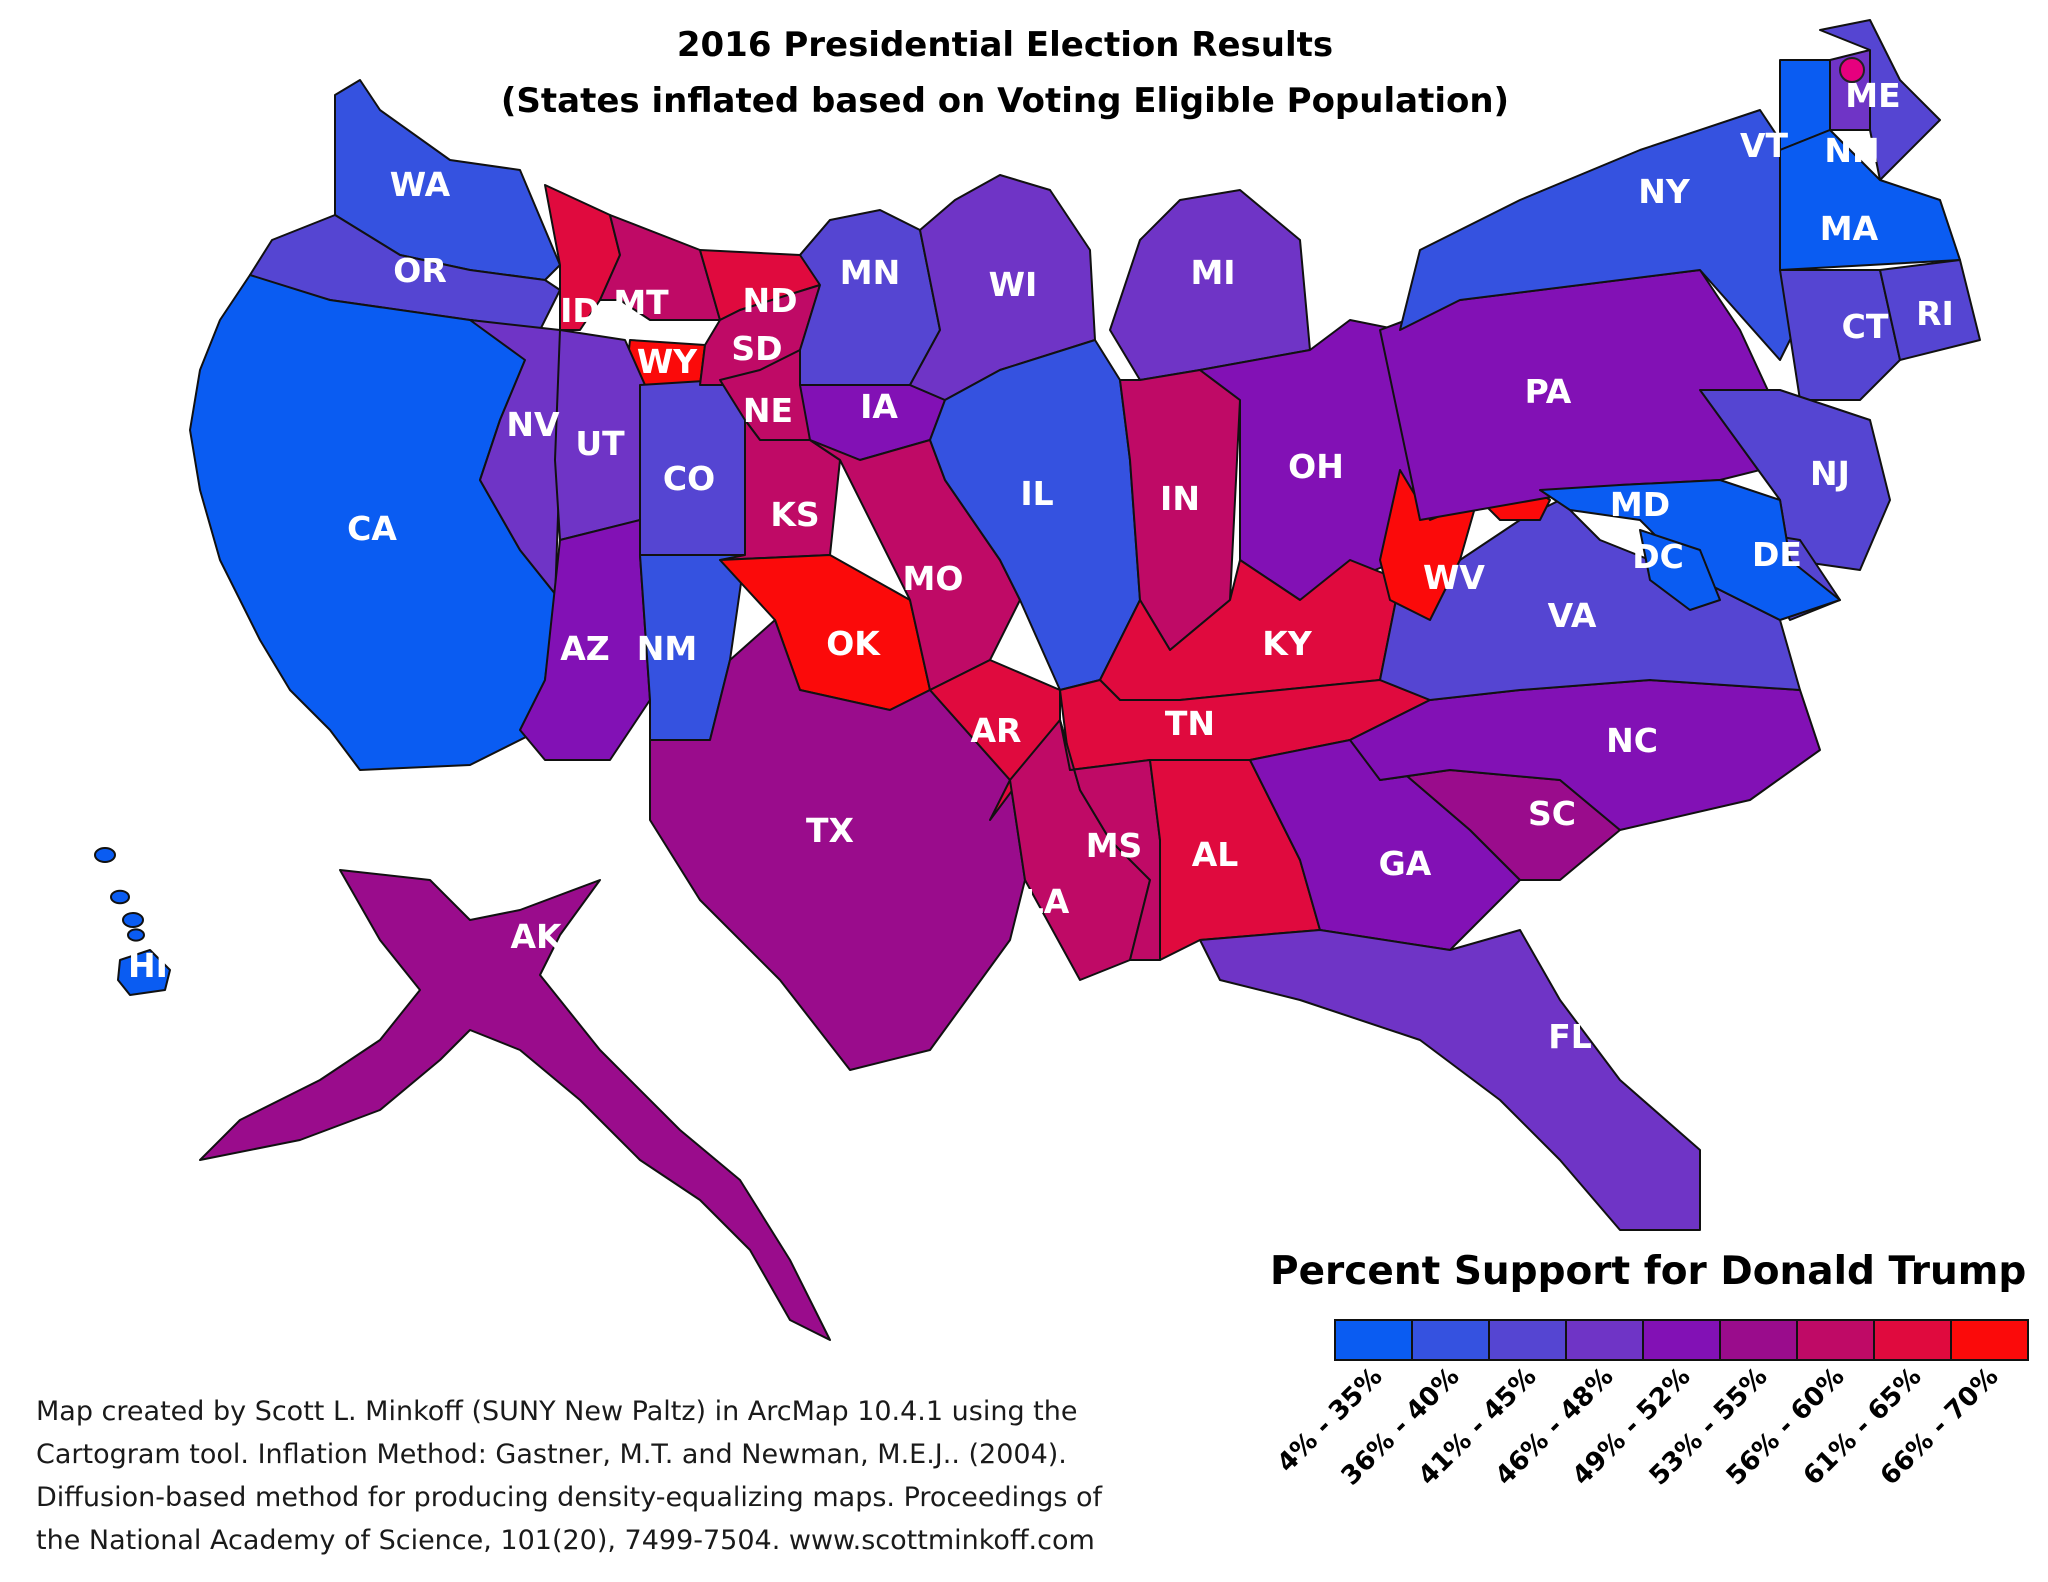 This screenshot has height=1582, width=2048. Describe the element at coordinates (1764, 145) in the screenshot. I see `state-label-vt: VT` at that location.